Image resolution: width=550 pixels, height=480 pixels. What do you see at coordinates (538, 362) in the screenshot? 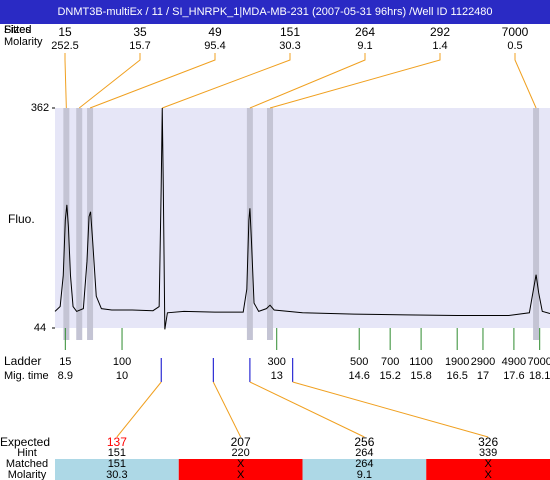
I see `ladder-size: 7000` at bounding box center [538, 362].